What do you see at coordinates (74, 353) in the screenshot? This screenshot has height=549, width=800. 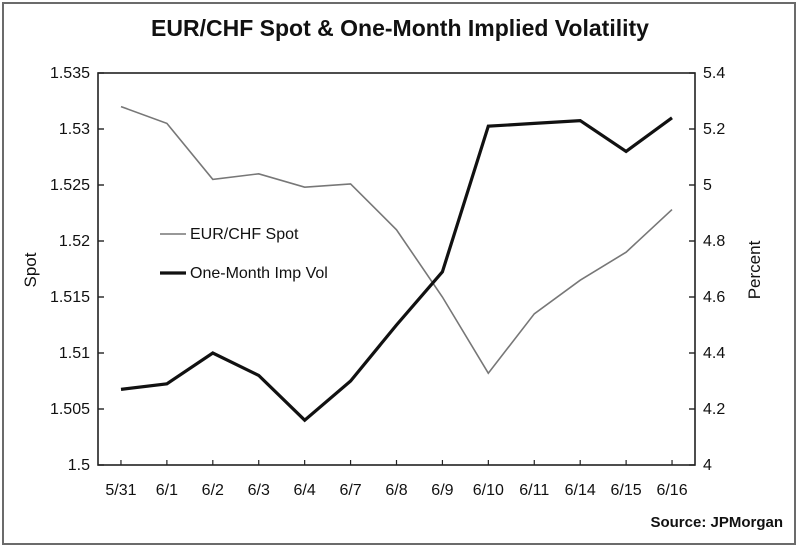 I see `left-tick-label: 1.51` at bounding box center [74, 353].